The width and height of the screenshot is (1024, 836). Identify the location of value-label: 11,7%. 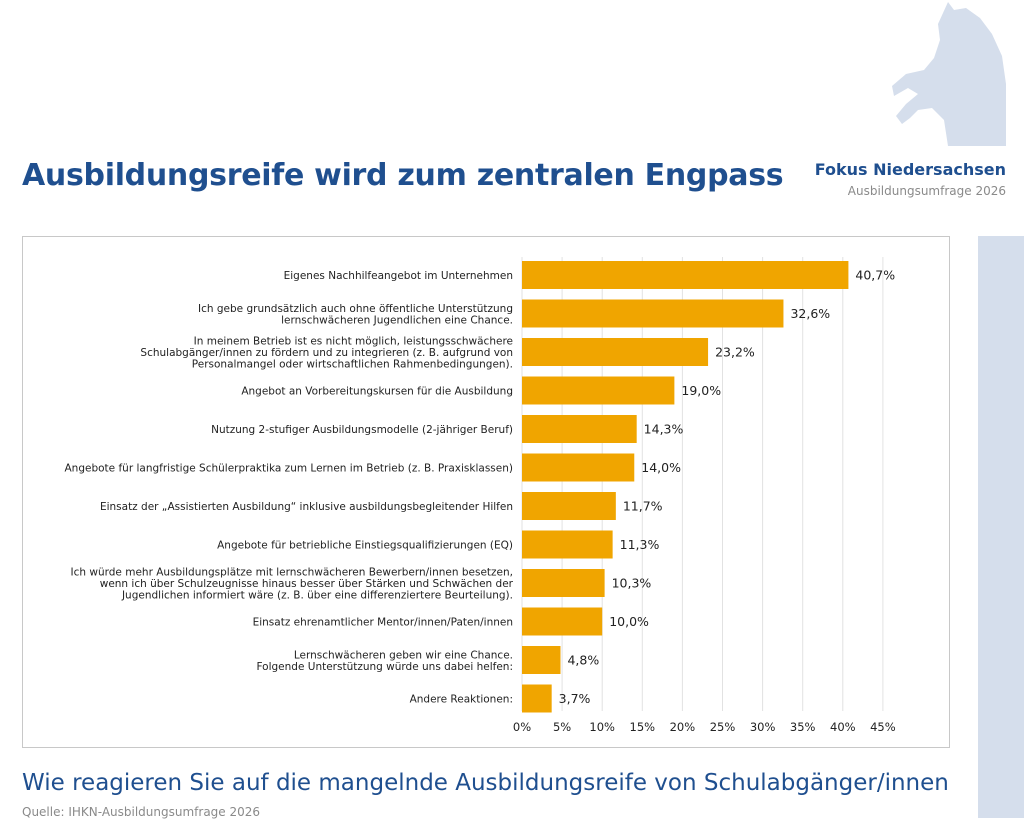
(643, 506).